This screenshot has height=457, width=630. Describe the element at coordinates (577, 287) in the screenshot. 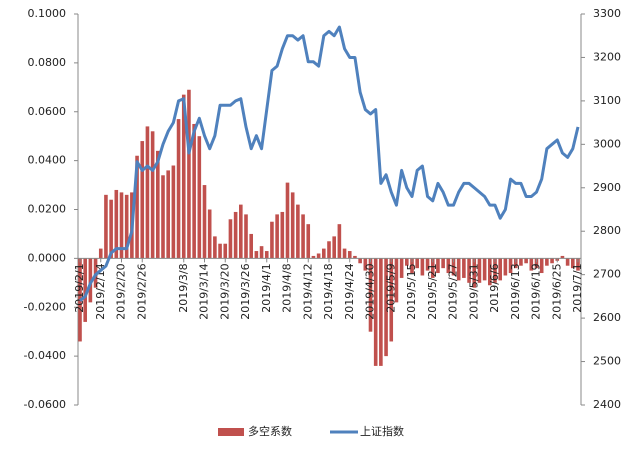

I see `x-tick-label: 2019/7/1` at that location.